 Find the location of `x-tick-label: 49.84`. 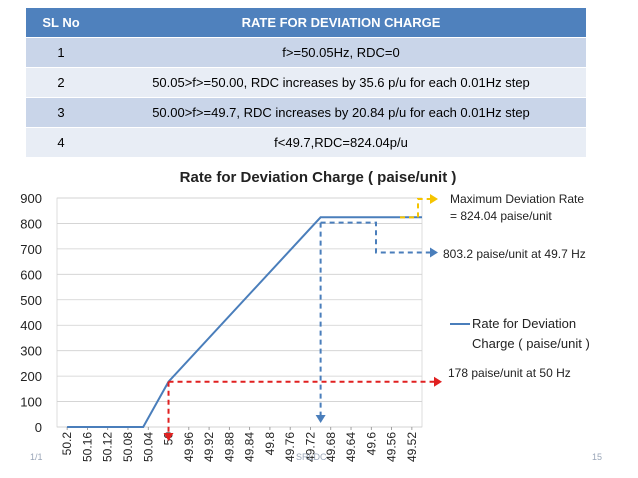

x-tick-label: 49.84 is located at coordinates (250, 447).